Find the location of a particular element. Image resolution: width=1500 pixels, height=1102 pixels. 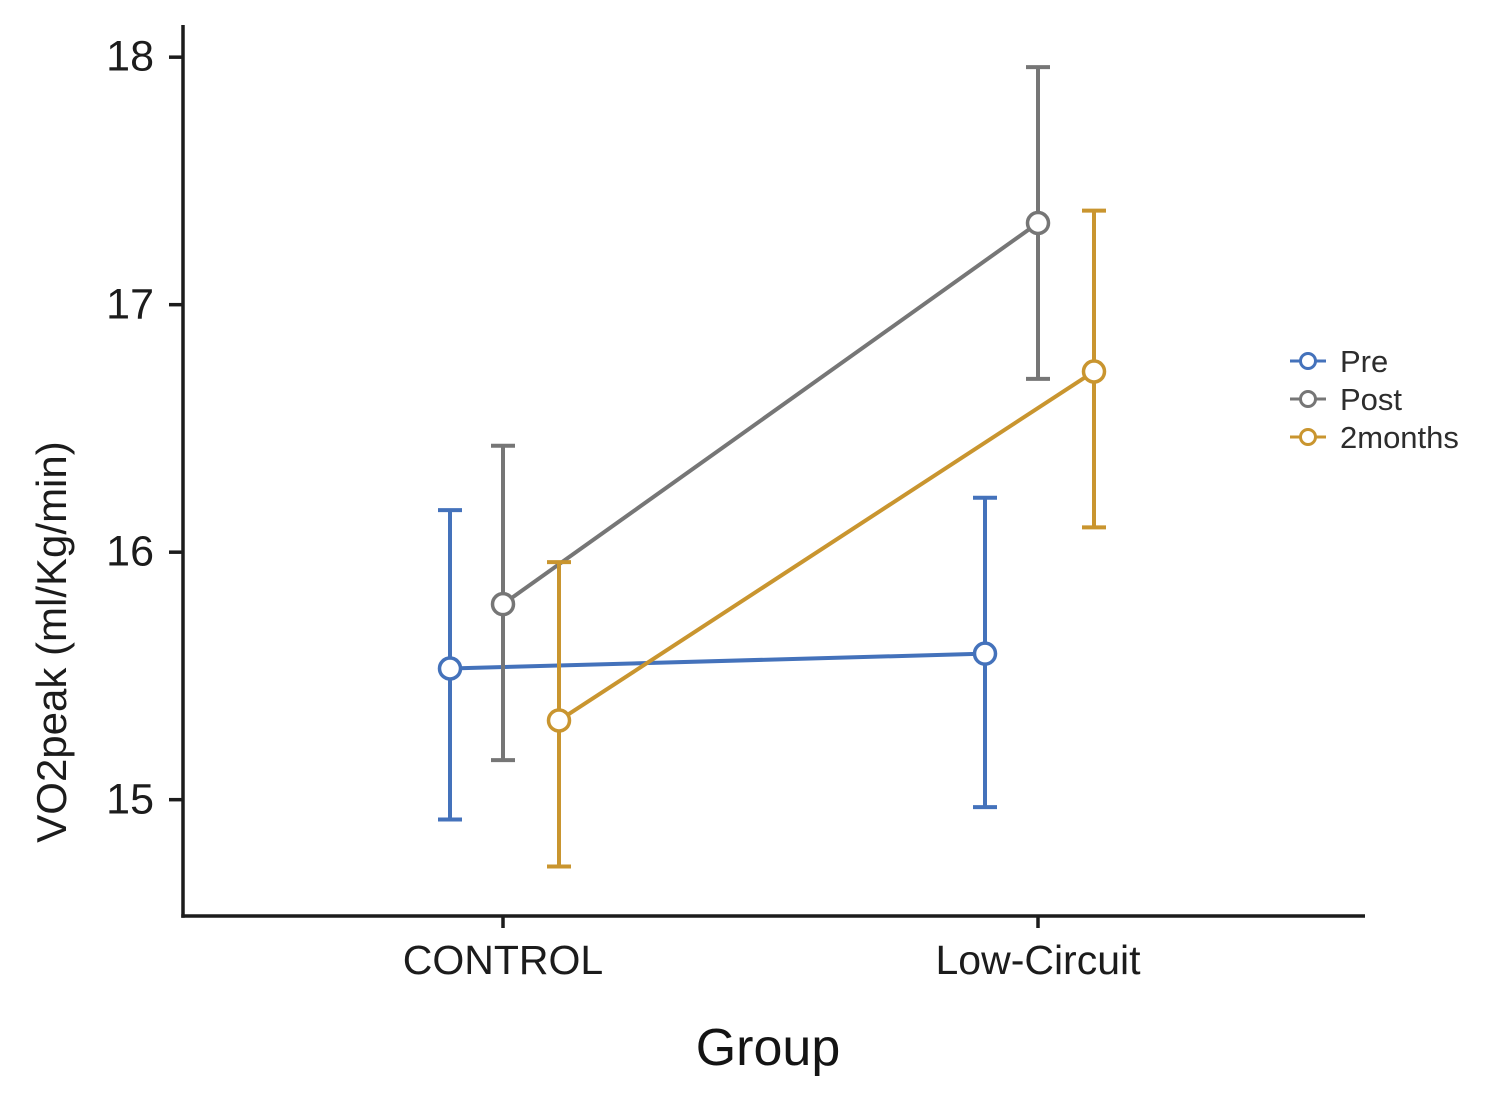

x-tick-label-control: CONTROL is located at coordinates (503, 960).